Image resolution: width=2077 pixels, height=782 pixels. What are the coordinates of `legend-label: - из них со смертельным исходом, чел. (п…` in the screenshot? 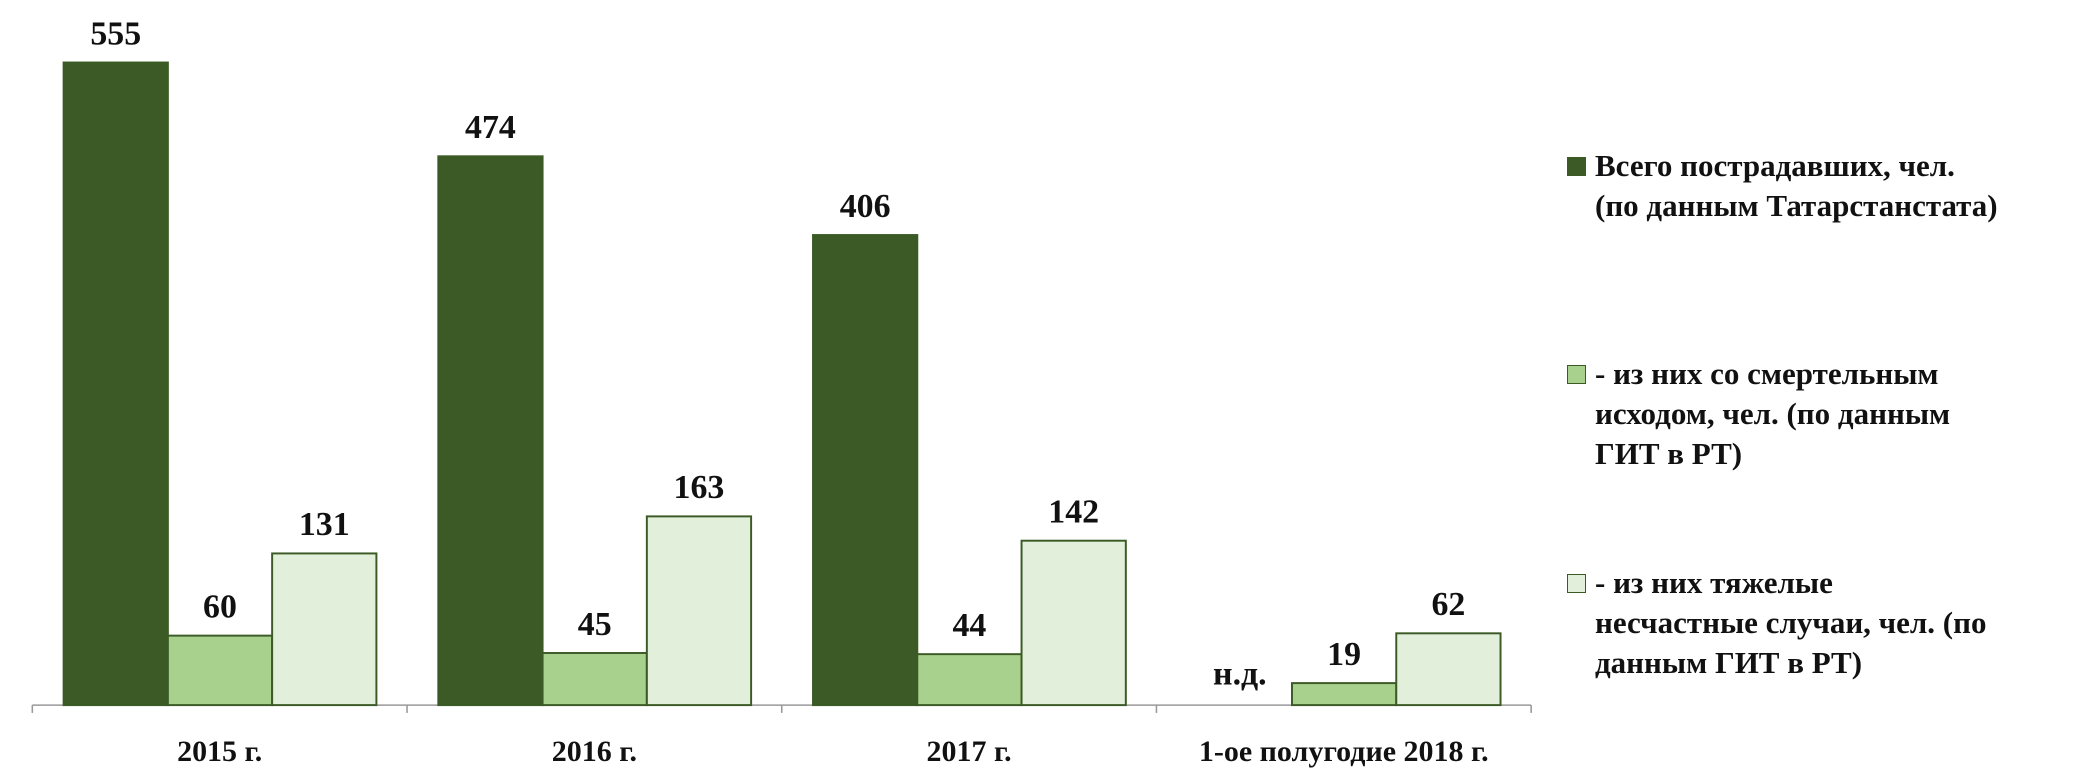 It's located at (1773, 413).